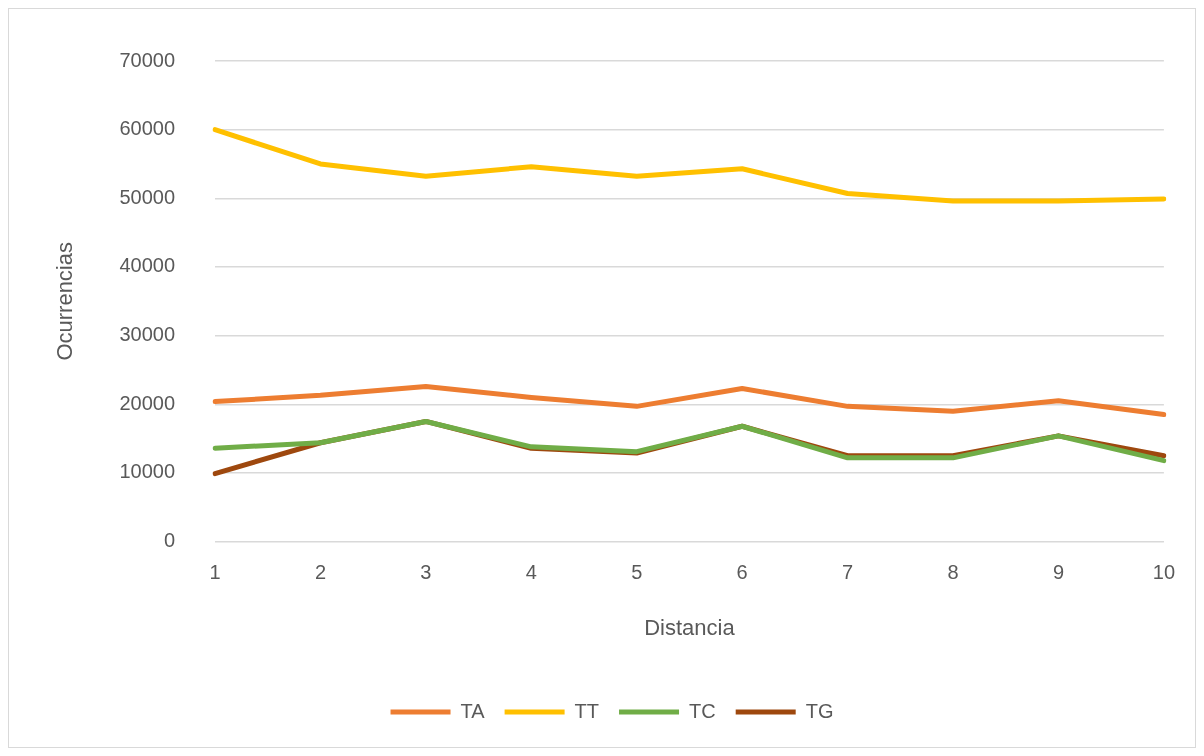 The height and width of the screenshot is (756, 1204). What do you see at coordinates (147, 196) in the screenshot?
I see `y-tick-label: 50000` at bounding box center [147, 196].